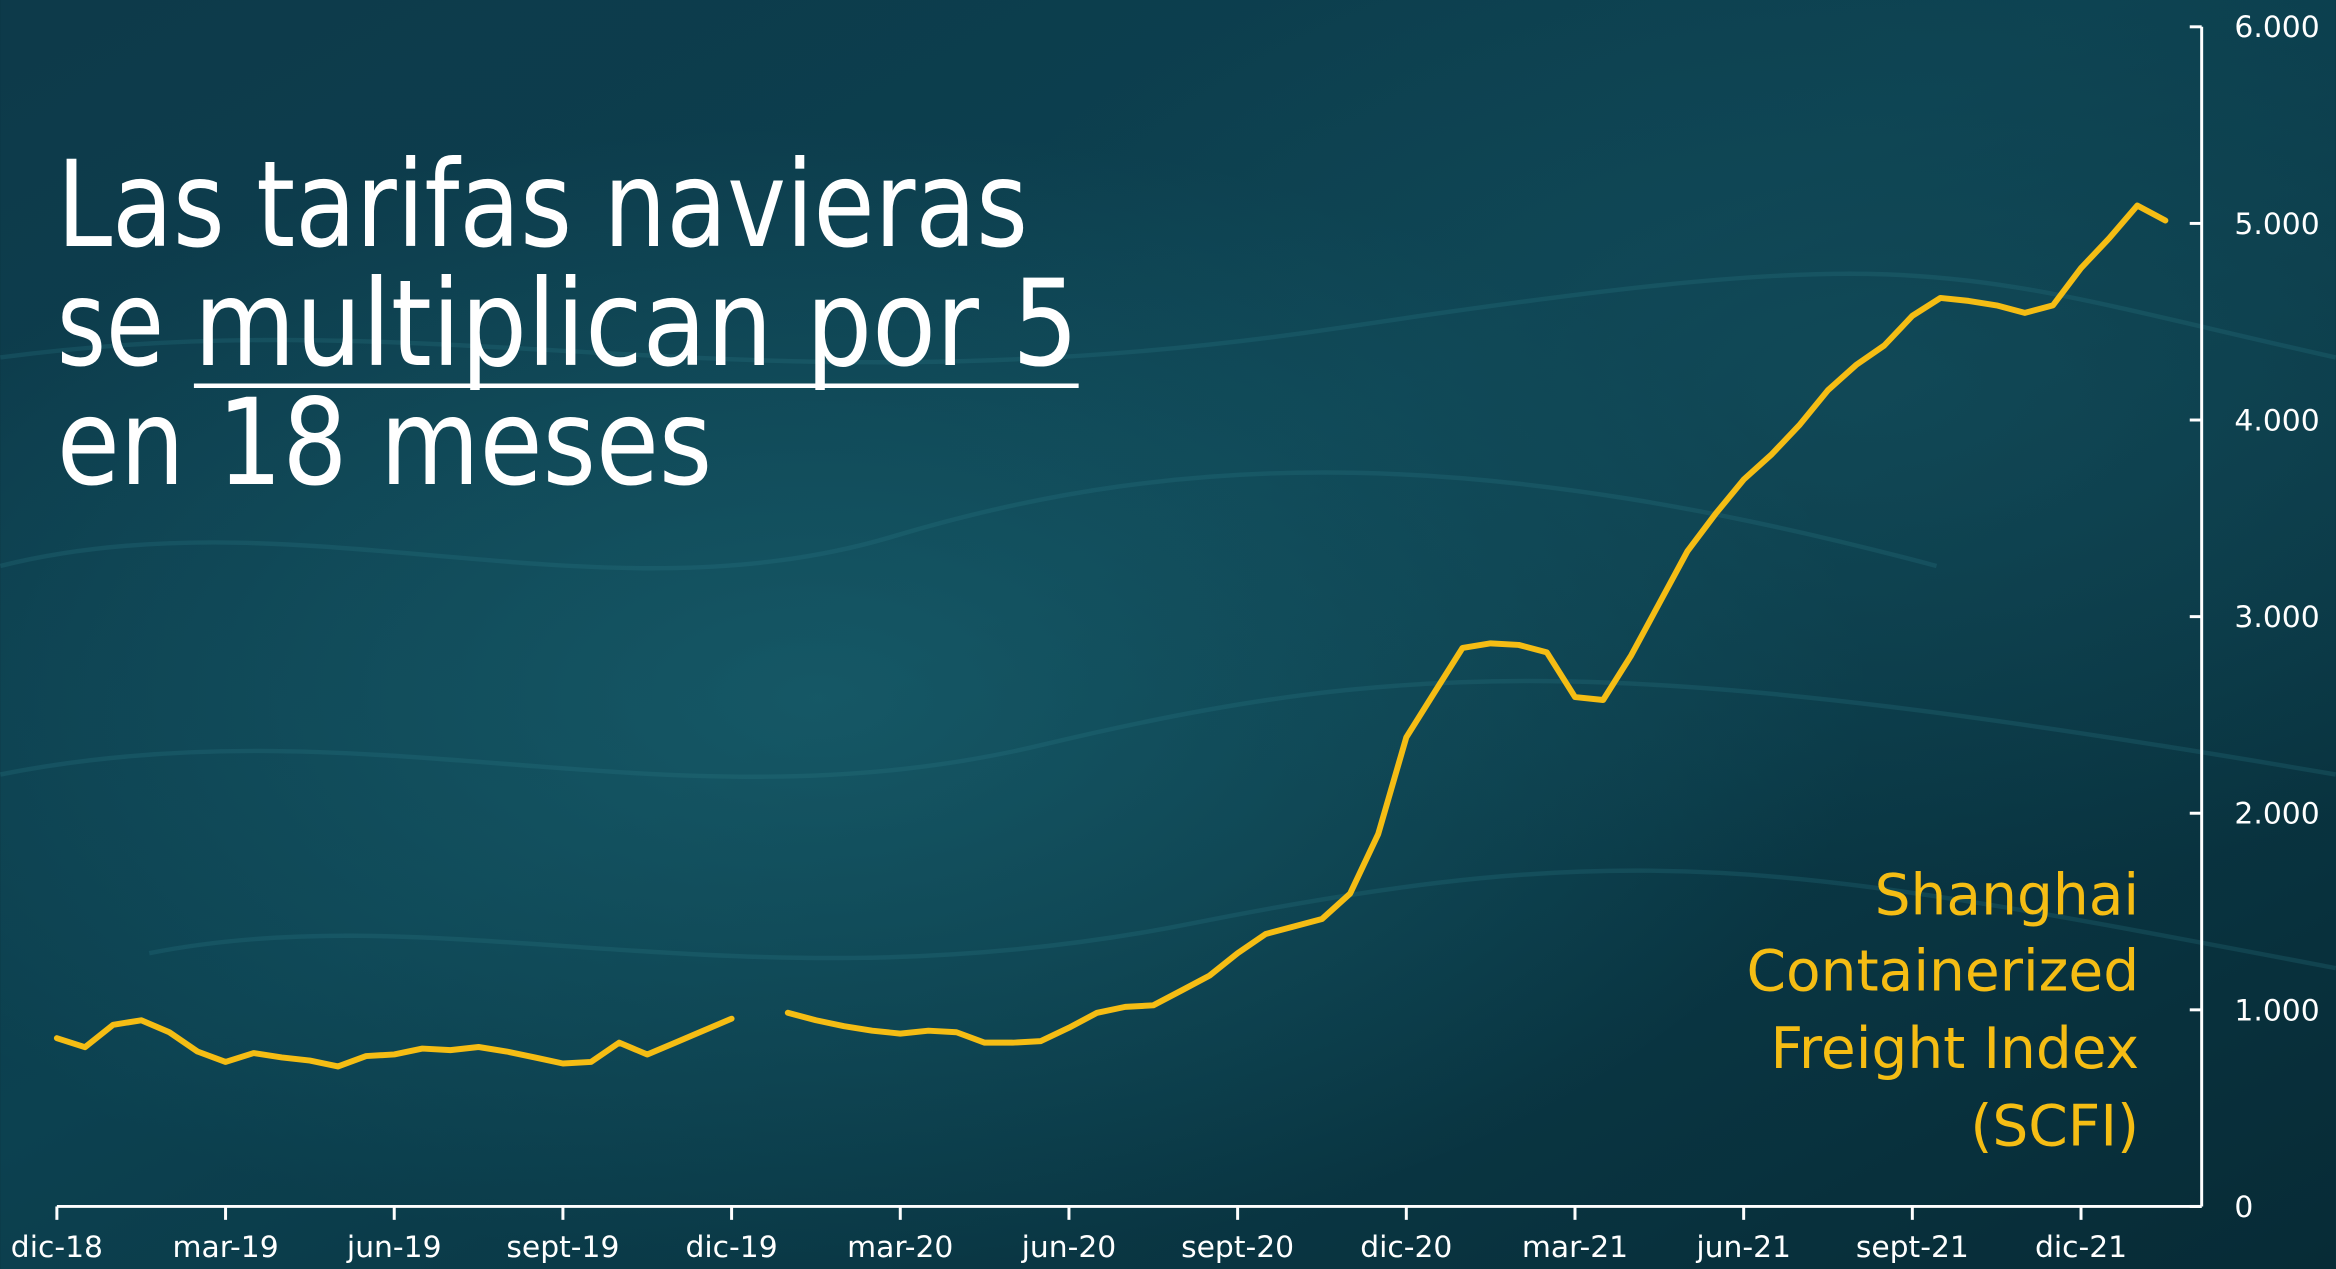  Describe the element at coordinates (225, 1247) in the screenshot. I see `x-tick-label: mar-19` at that location.